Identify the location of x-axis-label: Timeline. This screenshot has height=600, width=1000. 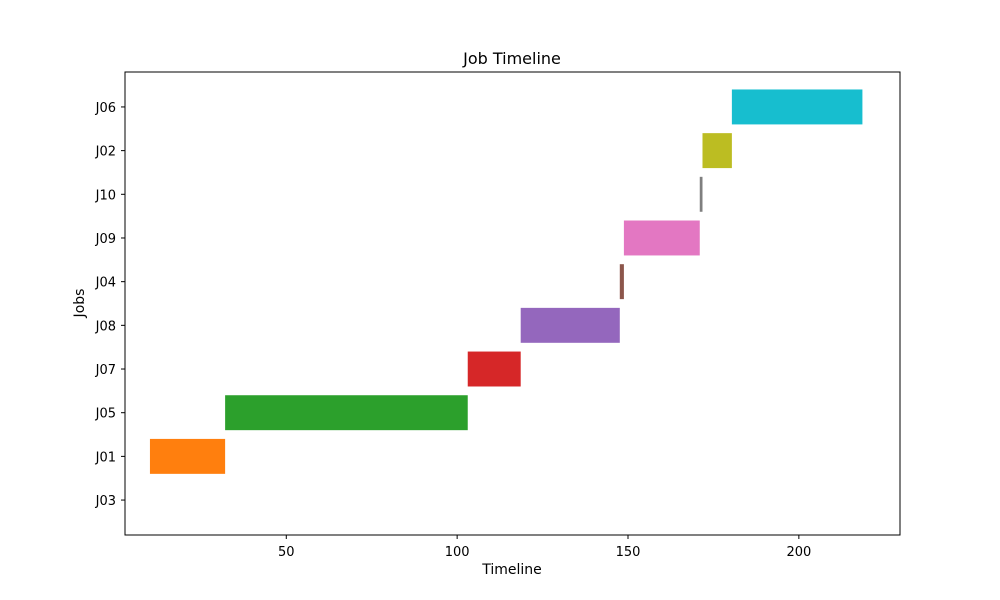
(511, 570).